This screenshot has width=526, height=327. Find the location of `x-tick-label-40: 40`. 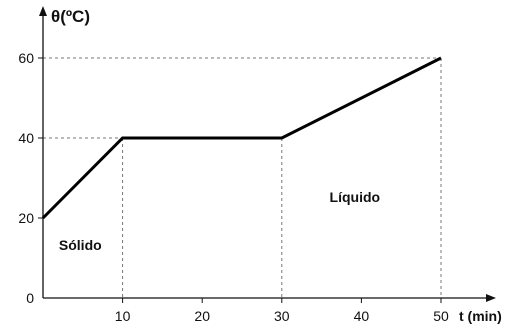

x-tick-label-40: 40 is located at coordinates (362, 316).